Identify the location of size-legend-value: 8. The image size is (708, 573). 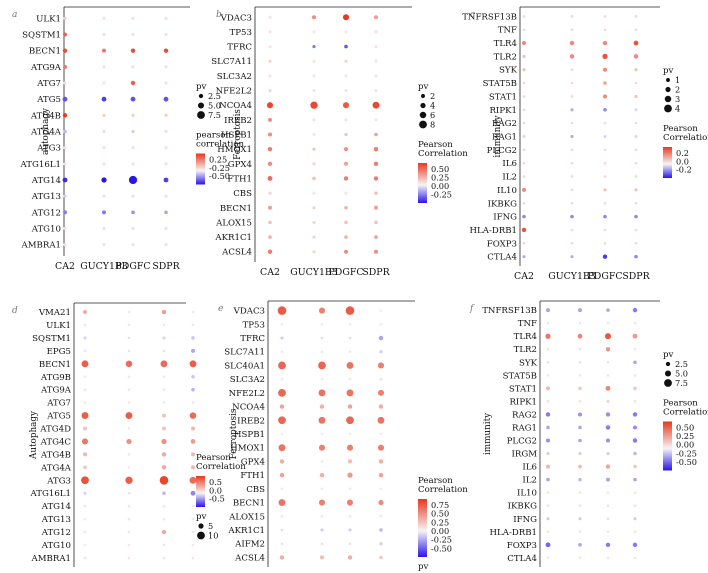
(432, 125).